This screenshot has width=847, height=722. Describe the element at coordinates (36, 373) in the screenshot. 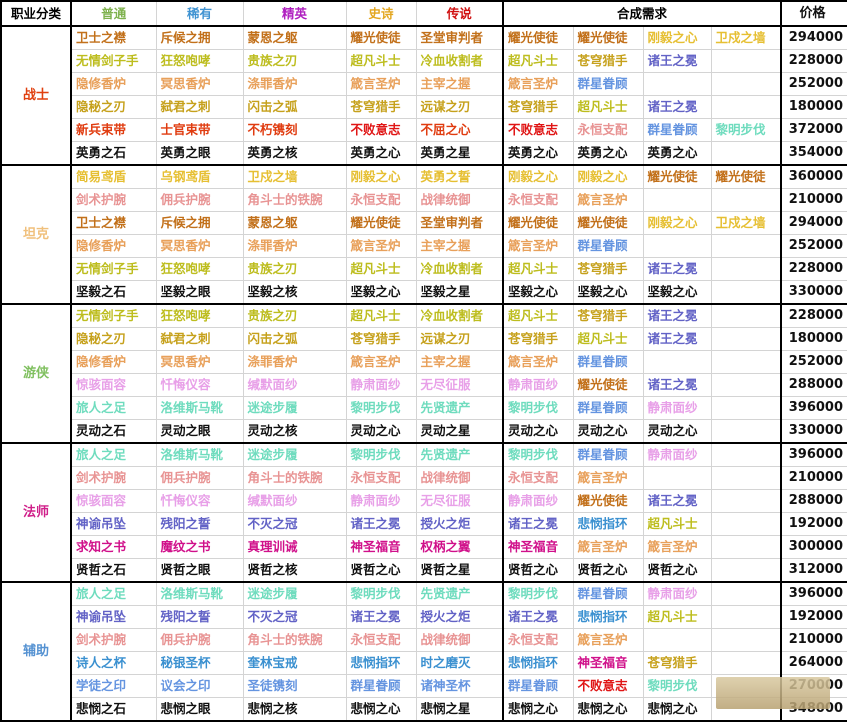

I see `class-label: 游侠` at that location.